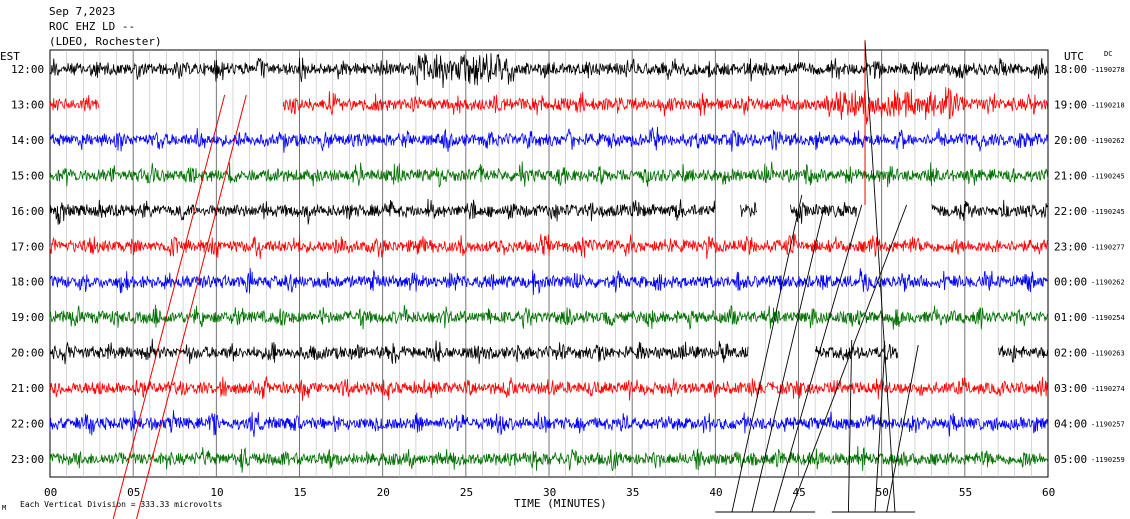 Image resolution: width=1130 pixels, height=519 pixels. What do you see at coordinates (1070, 211) in the screenshot?
I see `right-hour-label: 22:00` at bounding box center [1070, 211].